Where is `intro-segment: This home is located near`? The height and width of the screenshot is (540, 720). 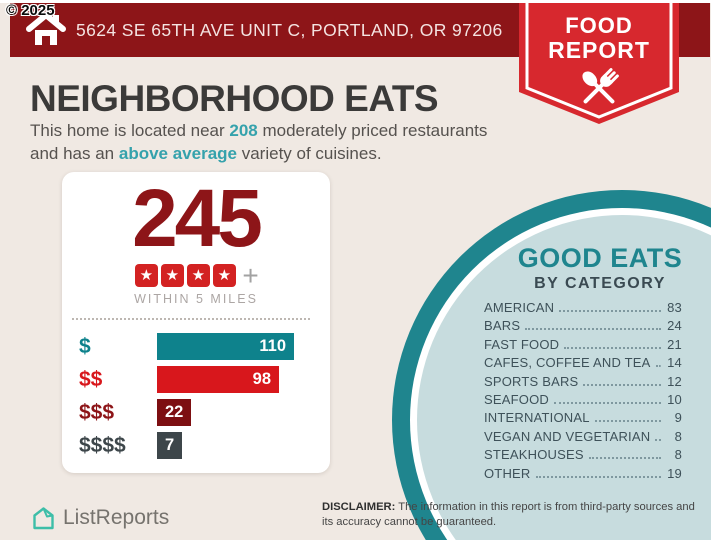 intro-segment: This home is located near is located at coordinates (130, 130).